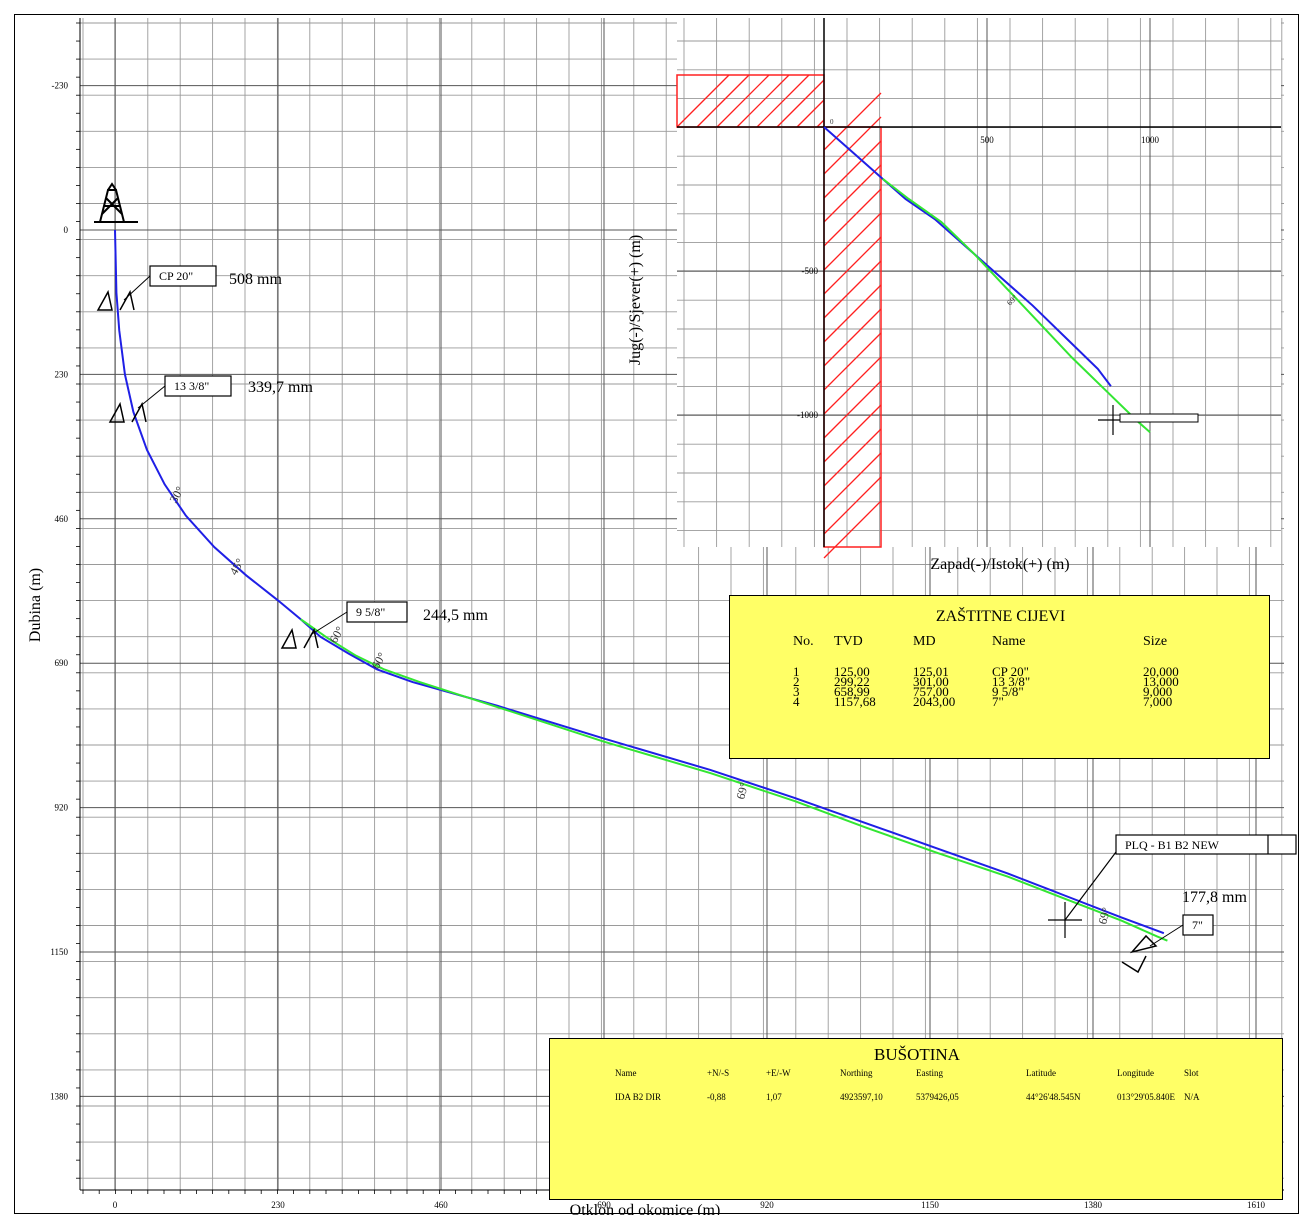 The image size is (1304, 1215). Describe the element at coordinates (1214, 897) in the screenshot. I see `casing-callout-4-size: 177,8 mm` at that location.